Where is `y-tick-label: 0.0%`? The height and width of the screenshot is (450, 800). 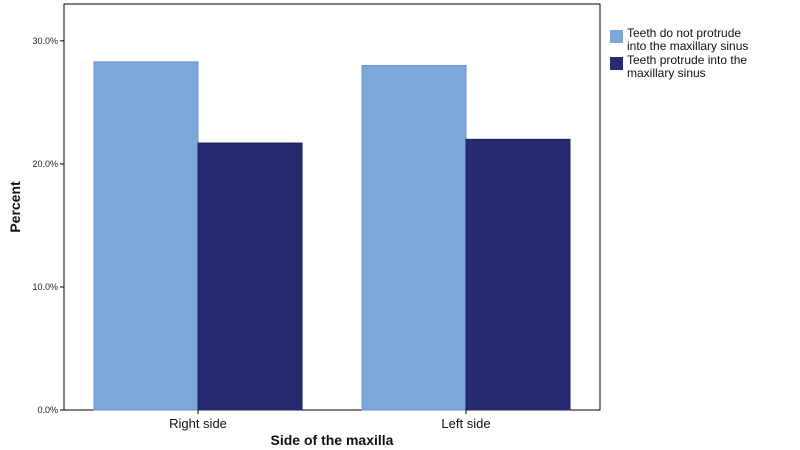 y-tick-label: 0.0% is located at coordinates (47, 410).